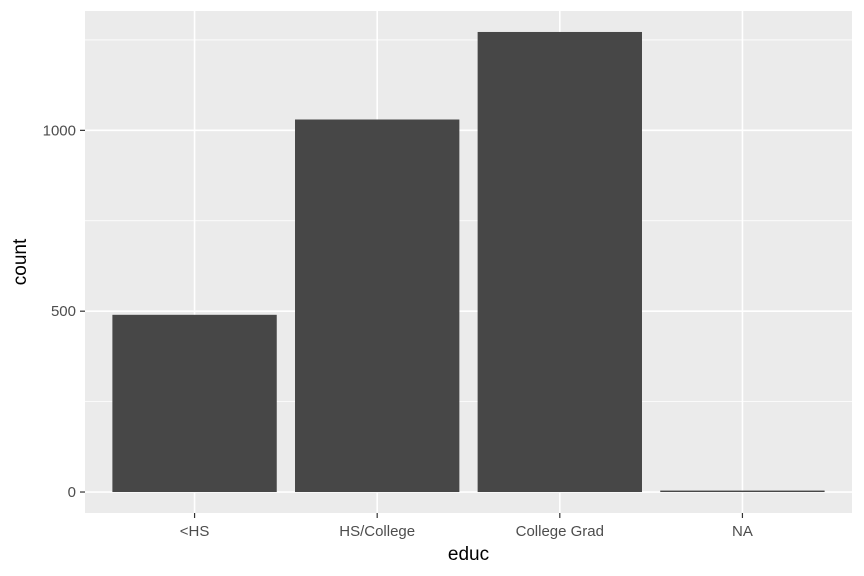  What do you see at coordinates (72, 492) in the screenshot?
I see `y-tick-label: 0` at bounding box center [72, 492].